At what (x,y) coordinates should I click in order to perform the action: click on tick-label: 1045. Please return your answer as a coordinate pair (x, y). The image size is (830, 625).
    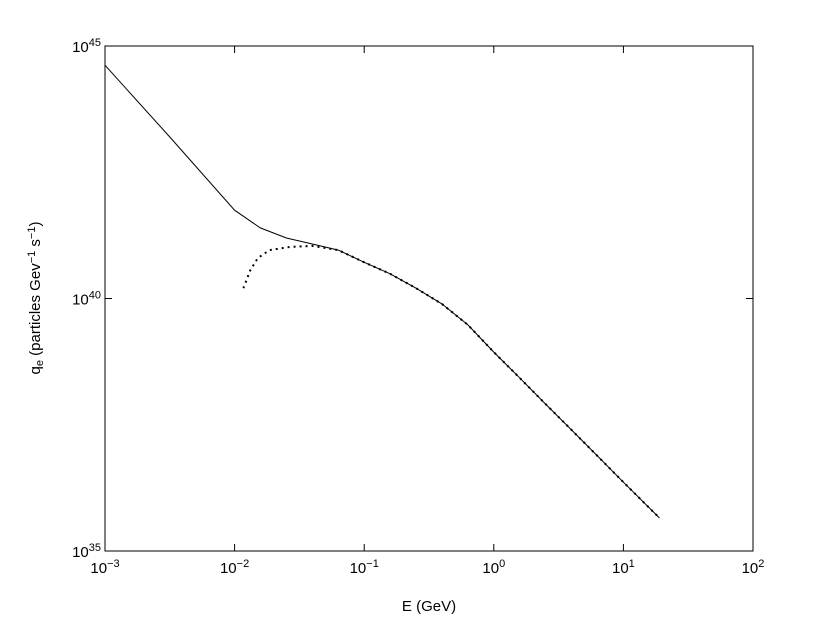
    Looking at the image, I should click on (86, 46).